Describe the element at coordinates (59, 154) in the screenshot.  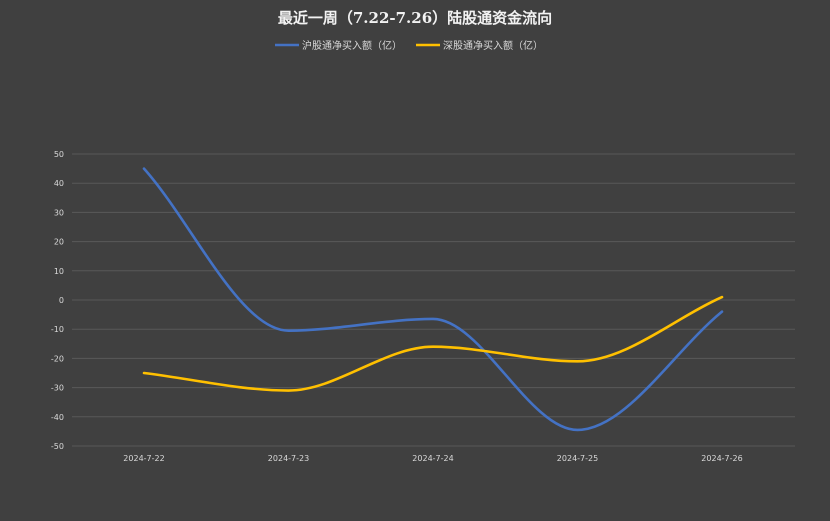
I see `y-tick-label: 50` at that location.